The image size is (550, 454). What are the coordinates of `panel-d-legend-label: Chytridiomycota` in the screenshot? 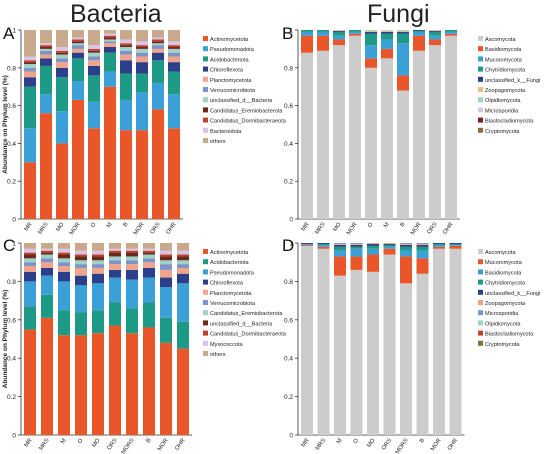 It's located at (505, 284).